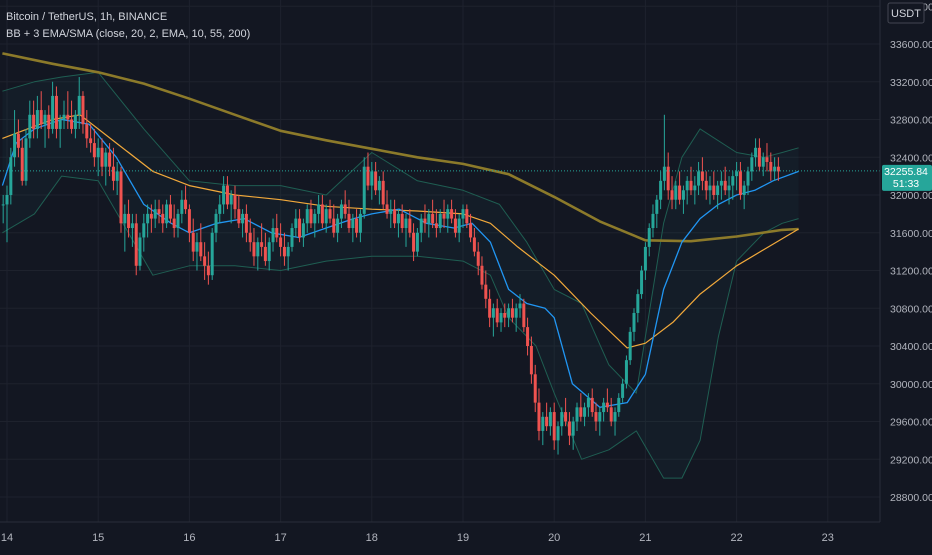  Describe the element at coordinates (87, 17) in the screenshot. I see `symbol-title: Bitcoin / TetherUS, 1h, BINANCE` at that location.